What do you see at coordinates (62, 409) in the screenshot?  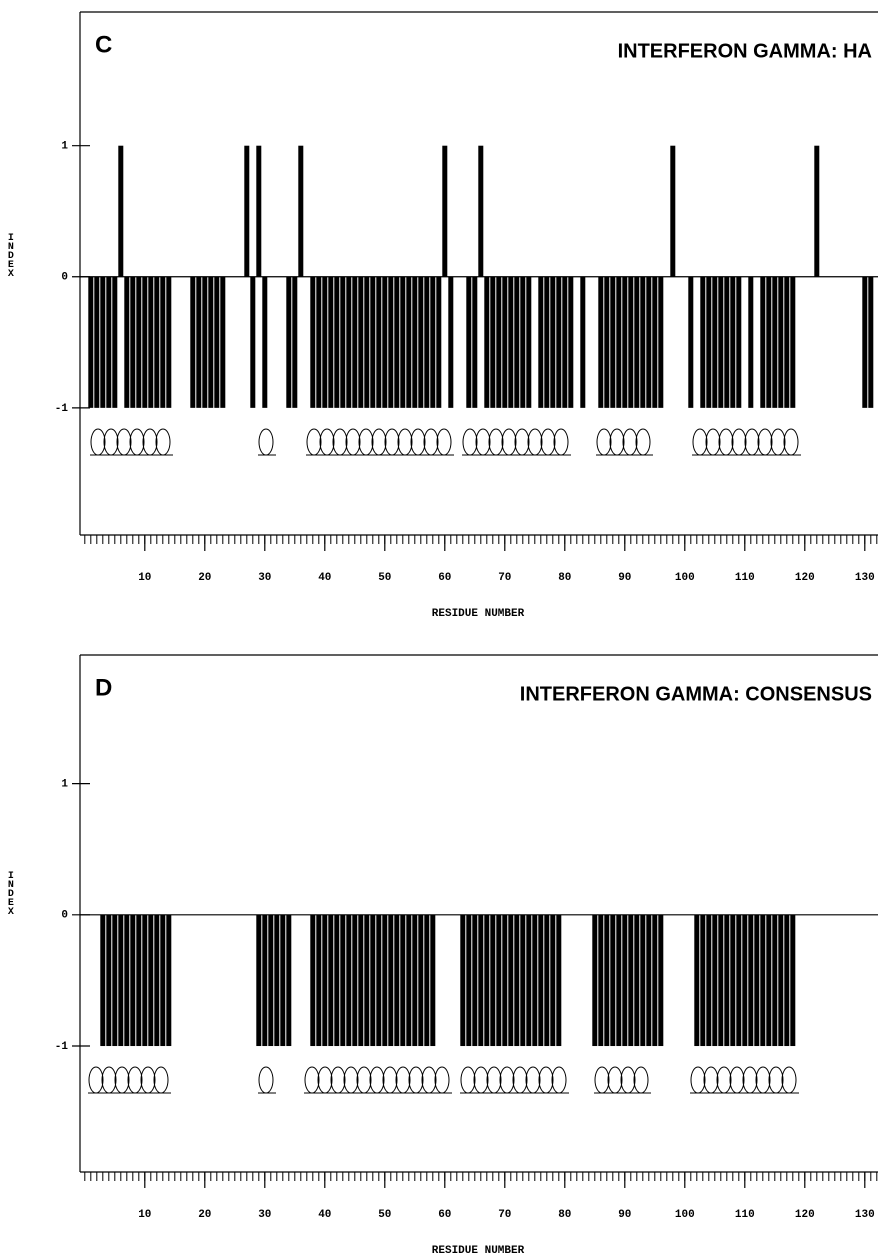 I see `y-tick-label: -1` at bounding box center [62, 409].